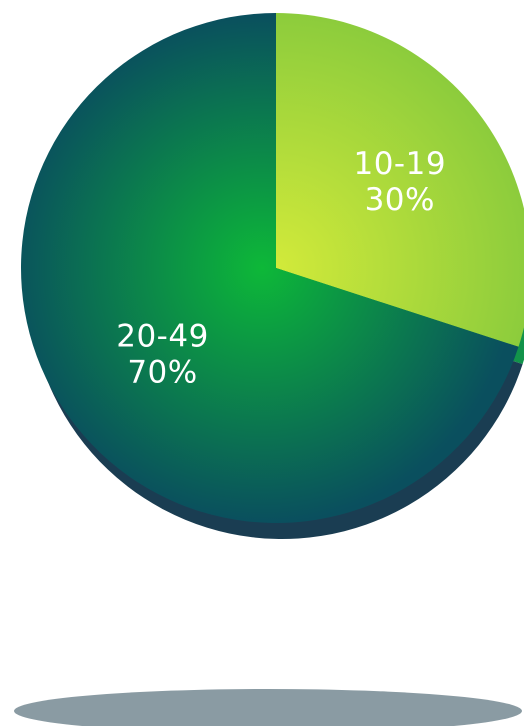 The width and height of the screenshot is (524, 726). I want to click on slice-label-percent-0: 30%, so click(400, 200).